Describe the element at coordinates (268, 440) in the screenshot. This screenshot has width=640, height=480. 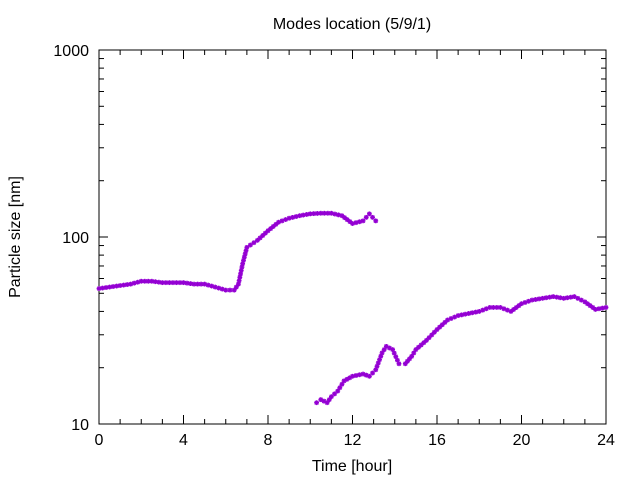
I see `x-tick-label: 8` at that location.